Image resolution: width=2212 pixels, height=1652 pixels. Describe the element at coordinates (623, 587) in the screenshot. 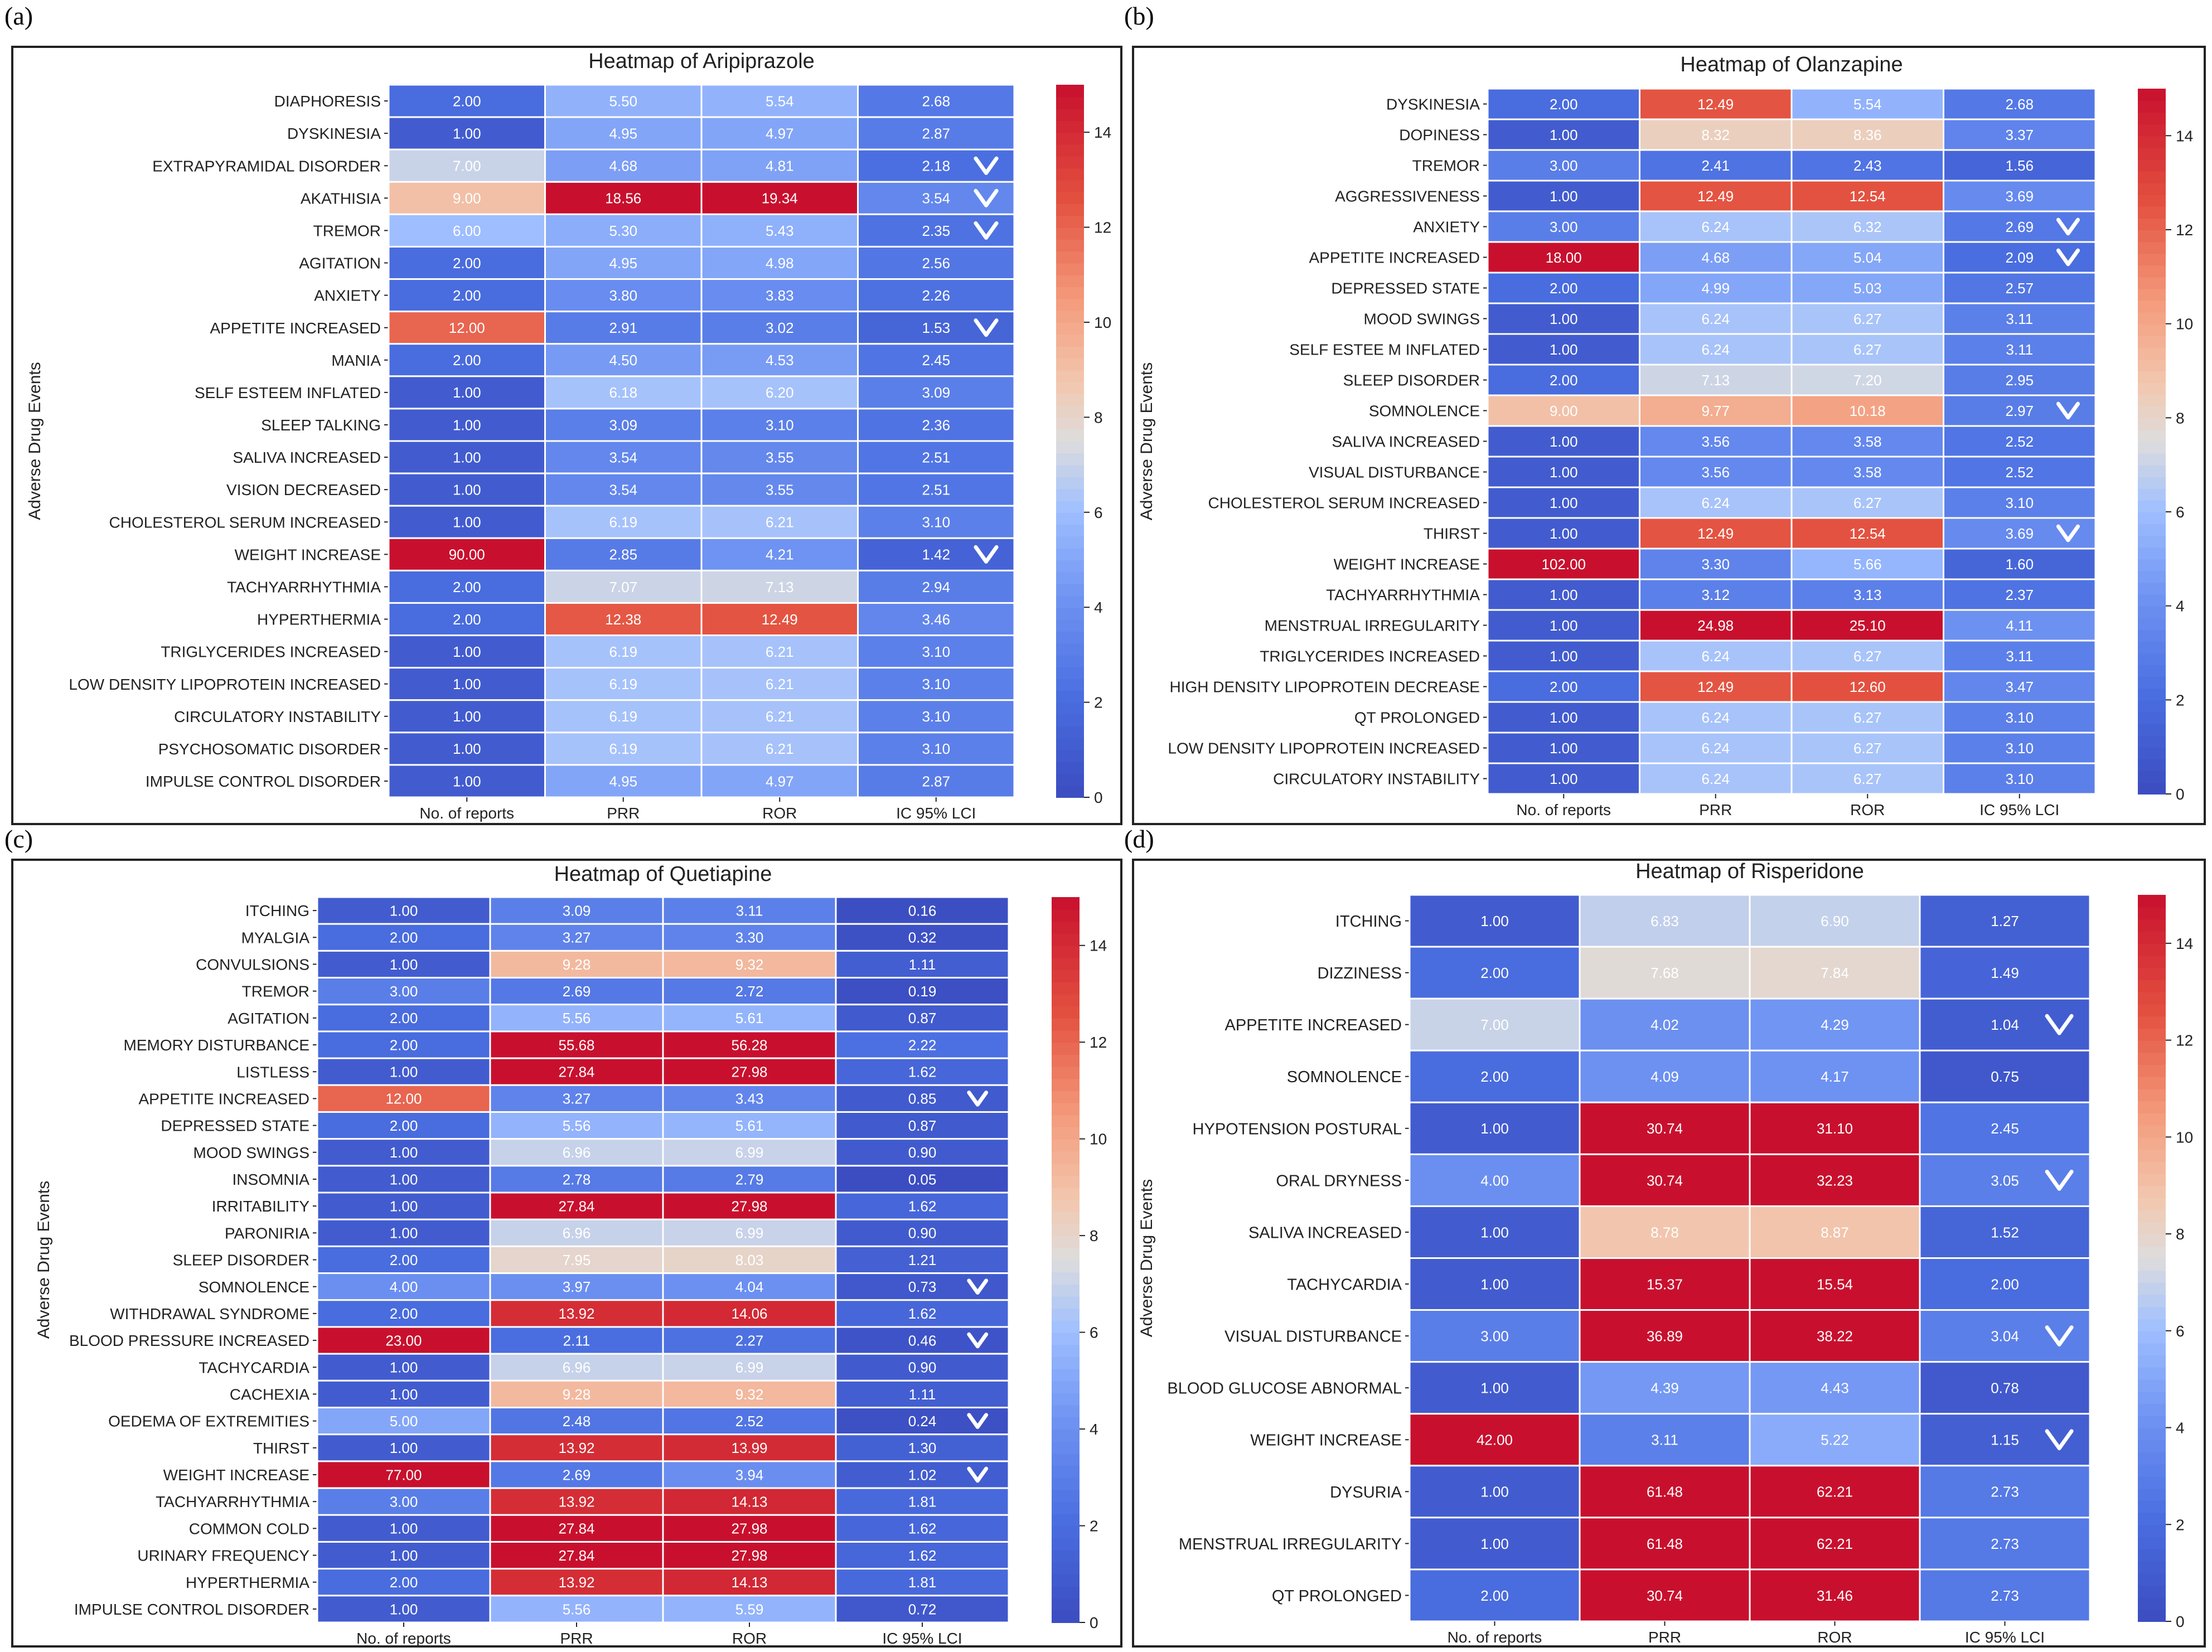

I see `cell-value: 7.07` at that location.